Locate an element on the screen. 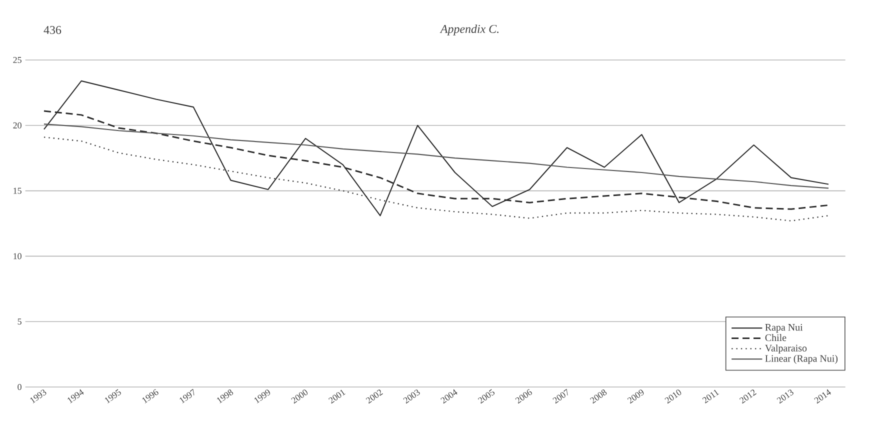 This screenshot has height=423, width=876. x-tick-label: 2005 is located at coordinates (486, 396).